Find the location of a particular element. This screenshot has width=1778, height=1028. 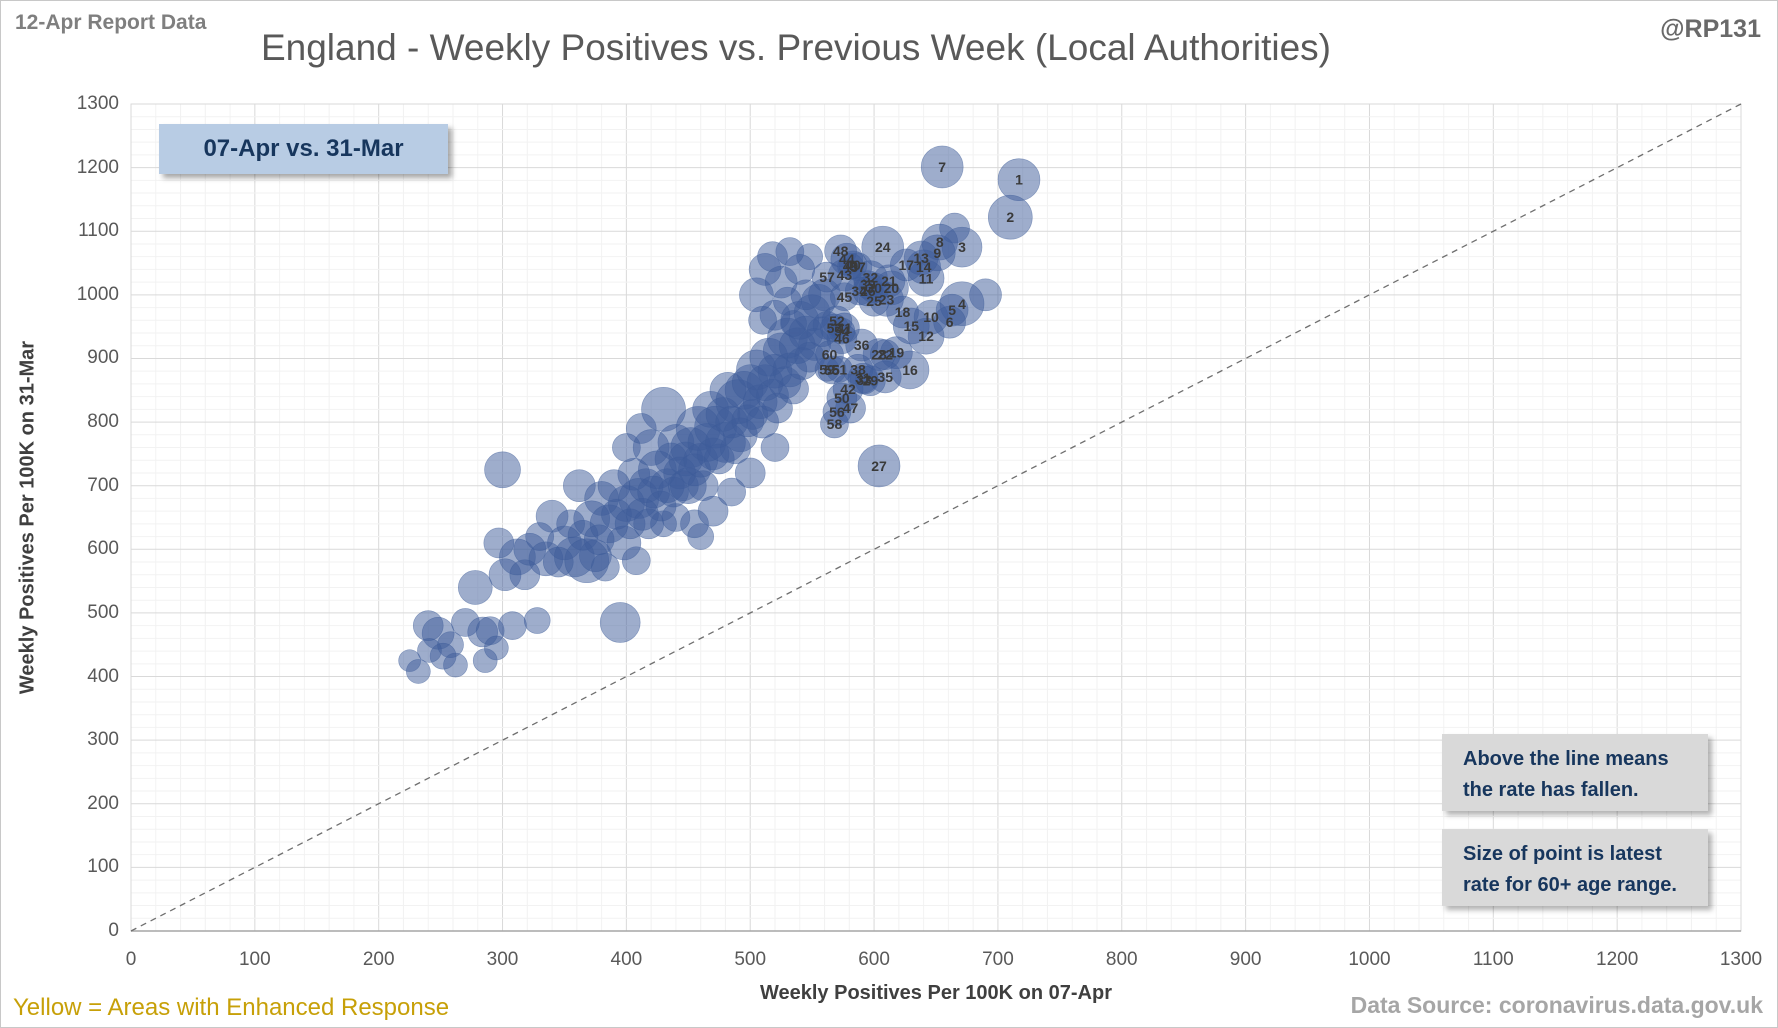

bubble-label-27: 27 is located at coordinates (879, 466).